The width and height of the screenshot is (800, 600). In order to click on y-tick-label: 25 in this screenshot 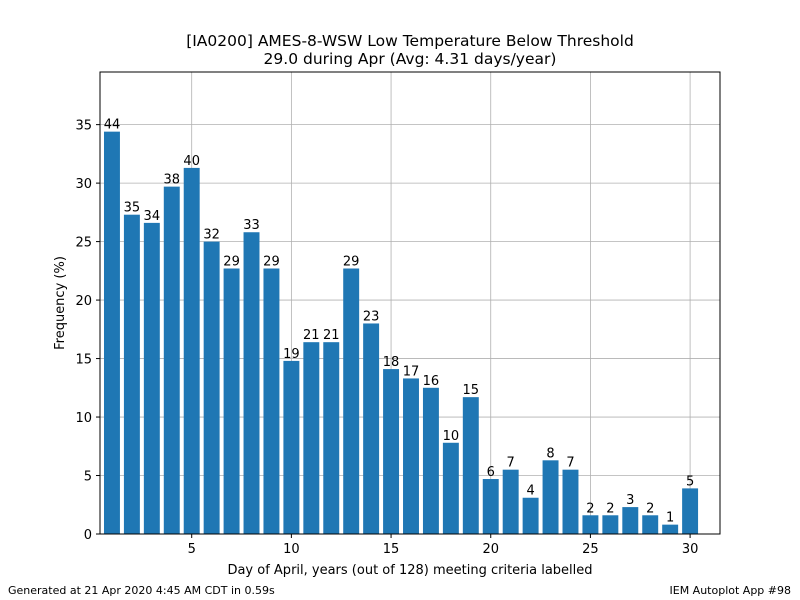, I will do `click(83, 243)`.